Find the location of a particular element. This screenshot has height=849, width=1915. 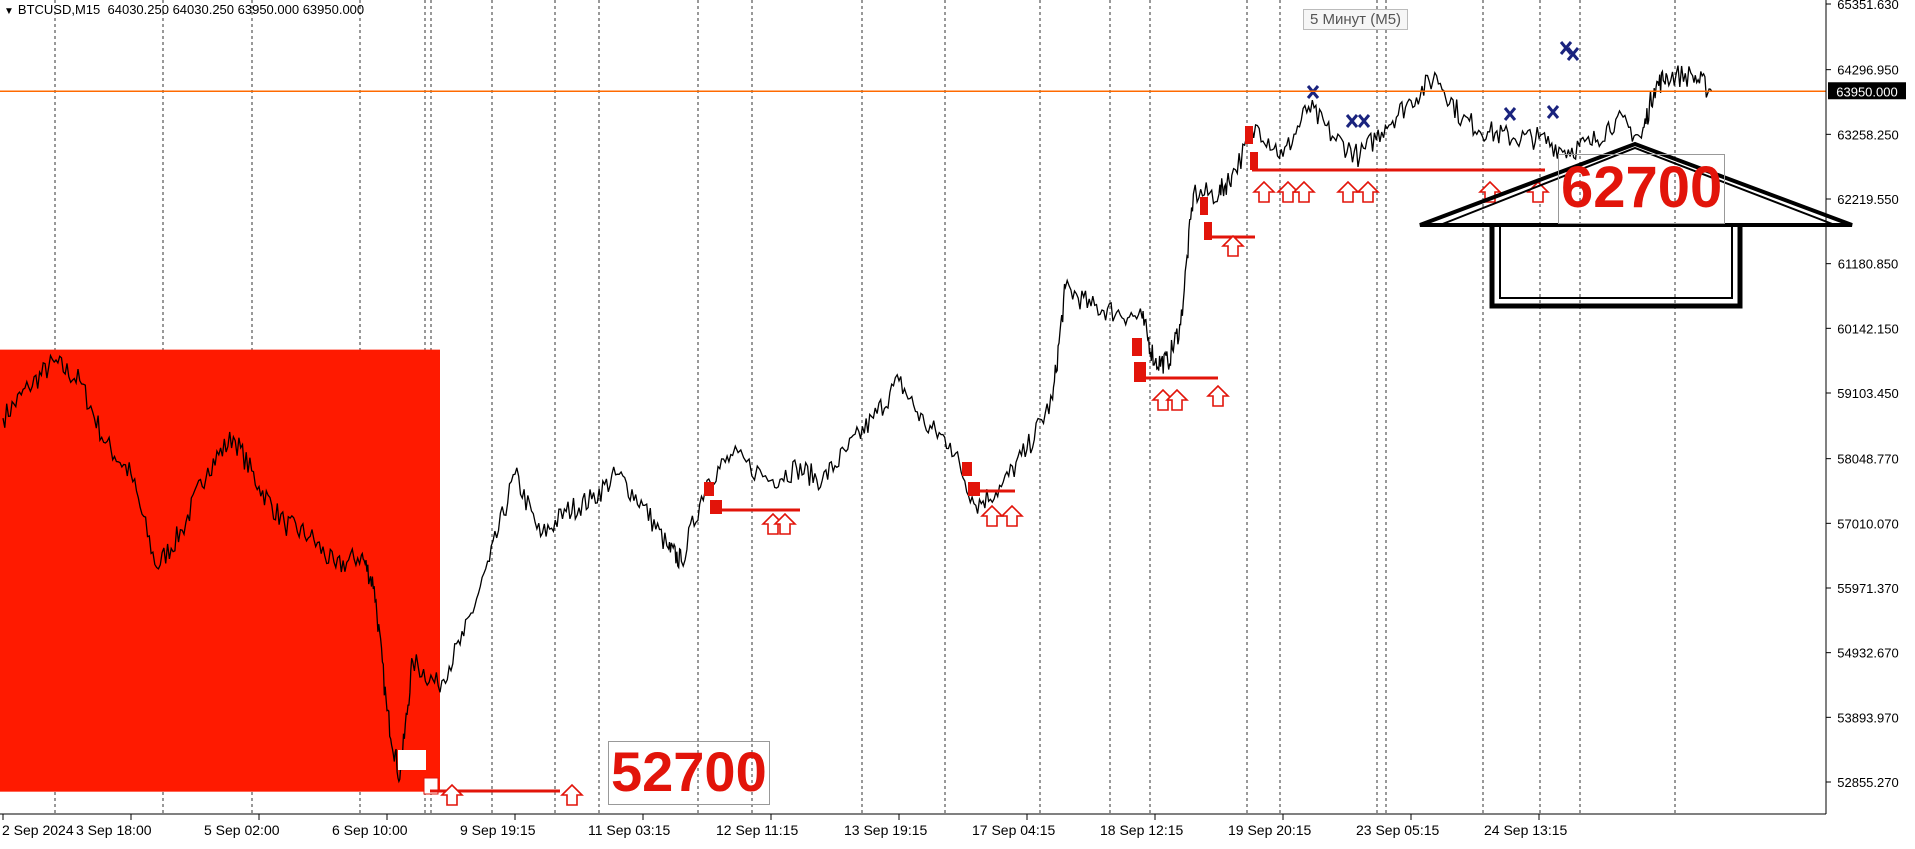

time-tick-label-8: 17 Sep 04:15 is located at coordinates (1014, 830).